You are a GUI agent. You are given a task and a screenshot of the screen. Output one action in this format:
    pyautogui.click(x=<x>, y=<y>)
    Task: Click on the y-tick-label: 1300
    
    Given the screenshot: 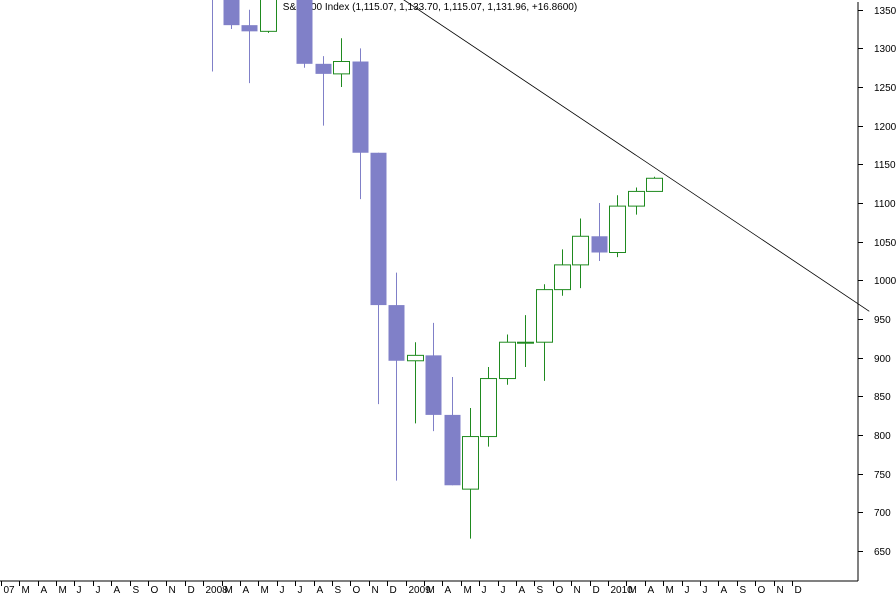 What is the action you would take?
    pyautogui.click(x=885, y=49)
    